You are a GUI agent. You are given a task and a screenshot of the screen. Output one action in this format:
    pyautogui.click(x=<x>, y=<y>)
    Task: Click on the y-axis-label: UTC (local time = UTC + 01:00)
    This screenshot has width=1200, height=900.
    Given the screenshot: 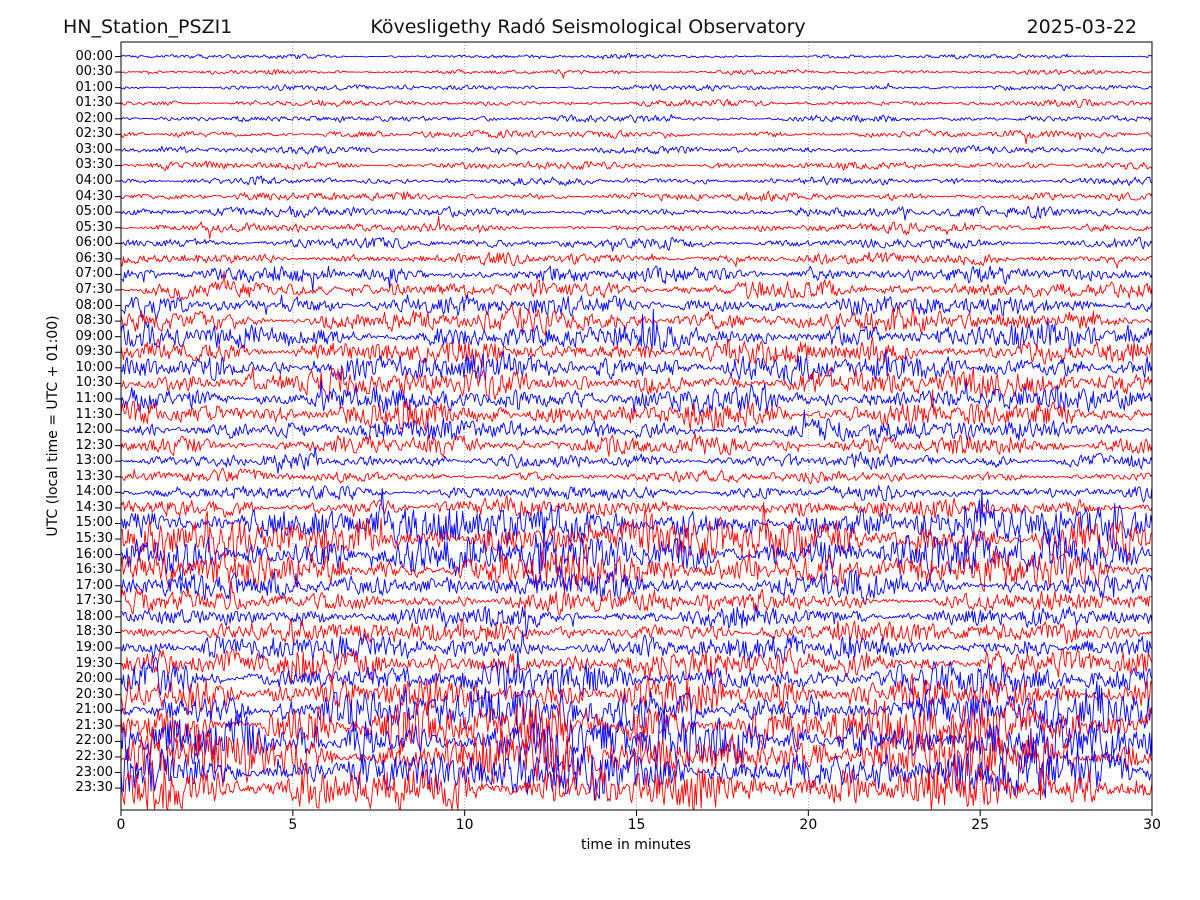 What is the action you would take?
    pyautogui.click(x=53, y=426)
    